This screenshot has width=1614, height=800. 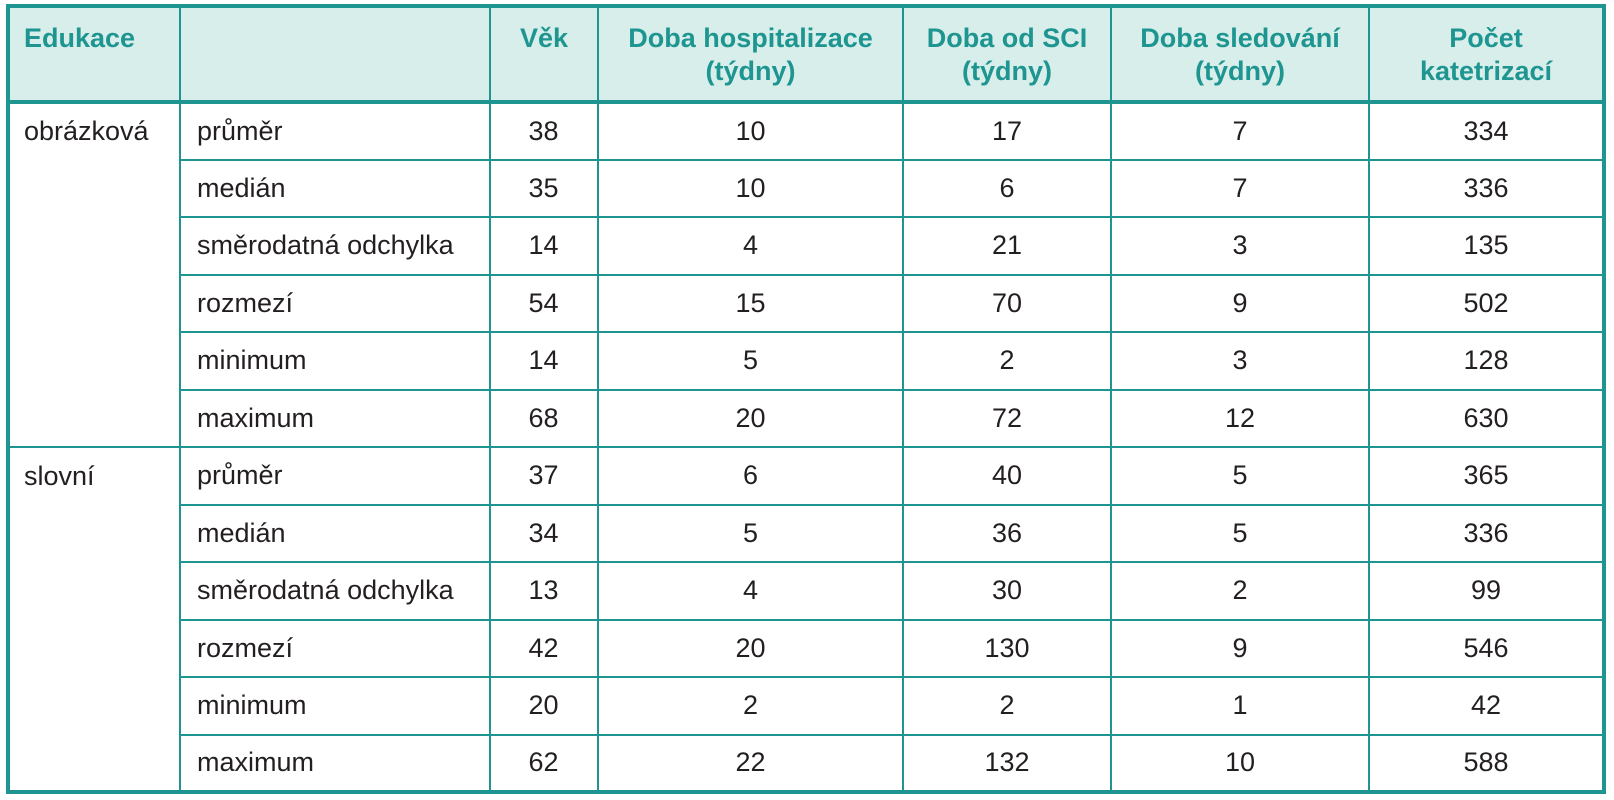 What do you see at coordinates (1486, 417) in the screenshot?
I see `cell-pocet-katetrizaci: 630` at bounding box center [1486, 417].